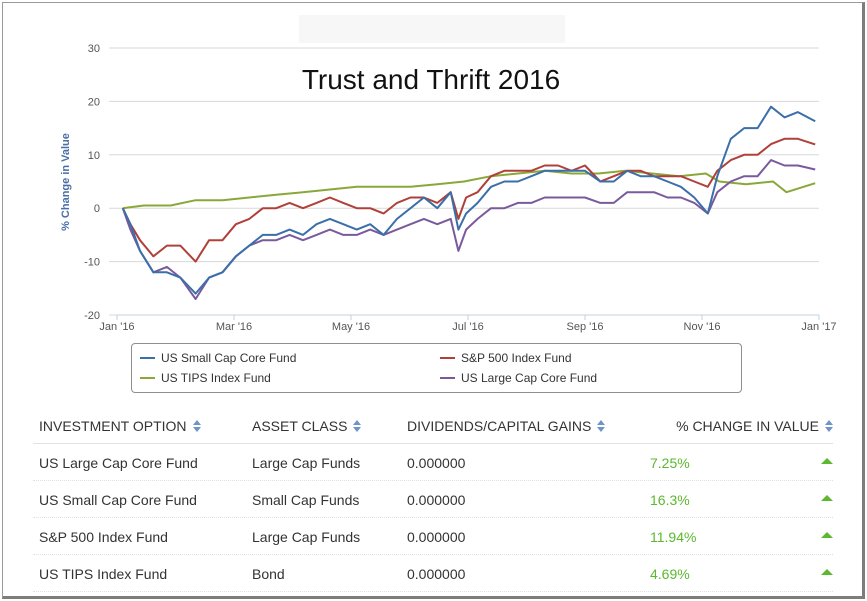  What do you see at coordinates (92, 263) in the screenshot?
I see `y-tick-label: -10` at bounding box center [92, 263].